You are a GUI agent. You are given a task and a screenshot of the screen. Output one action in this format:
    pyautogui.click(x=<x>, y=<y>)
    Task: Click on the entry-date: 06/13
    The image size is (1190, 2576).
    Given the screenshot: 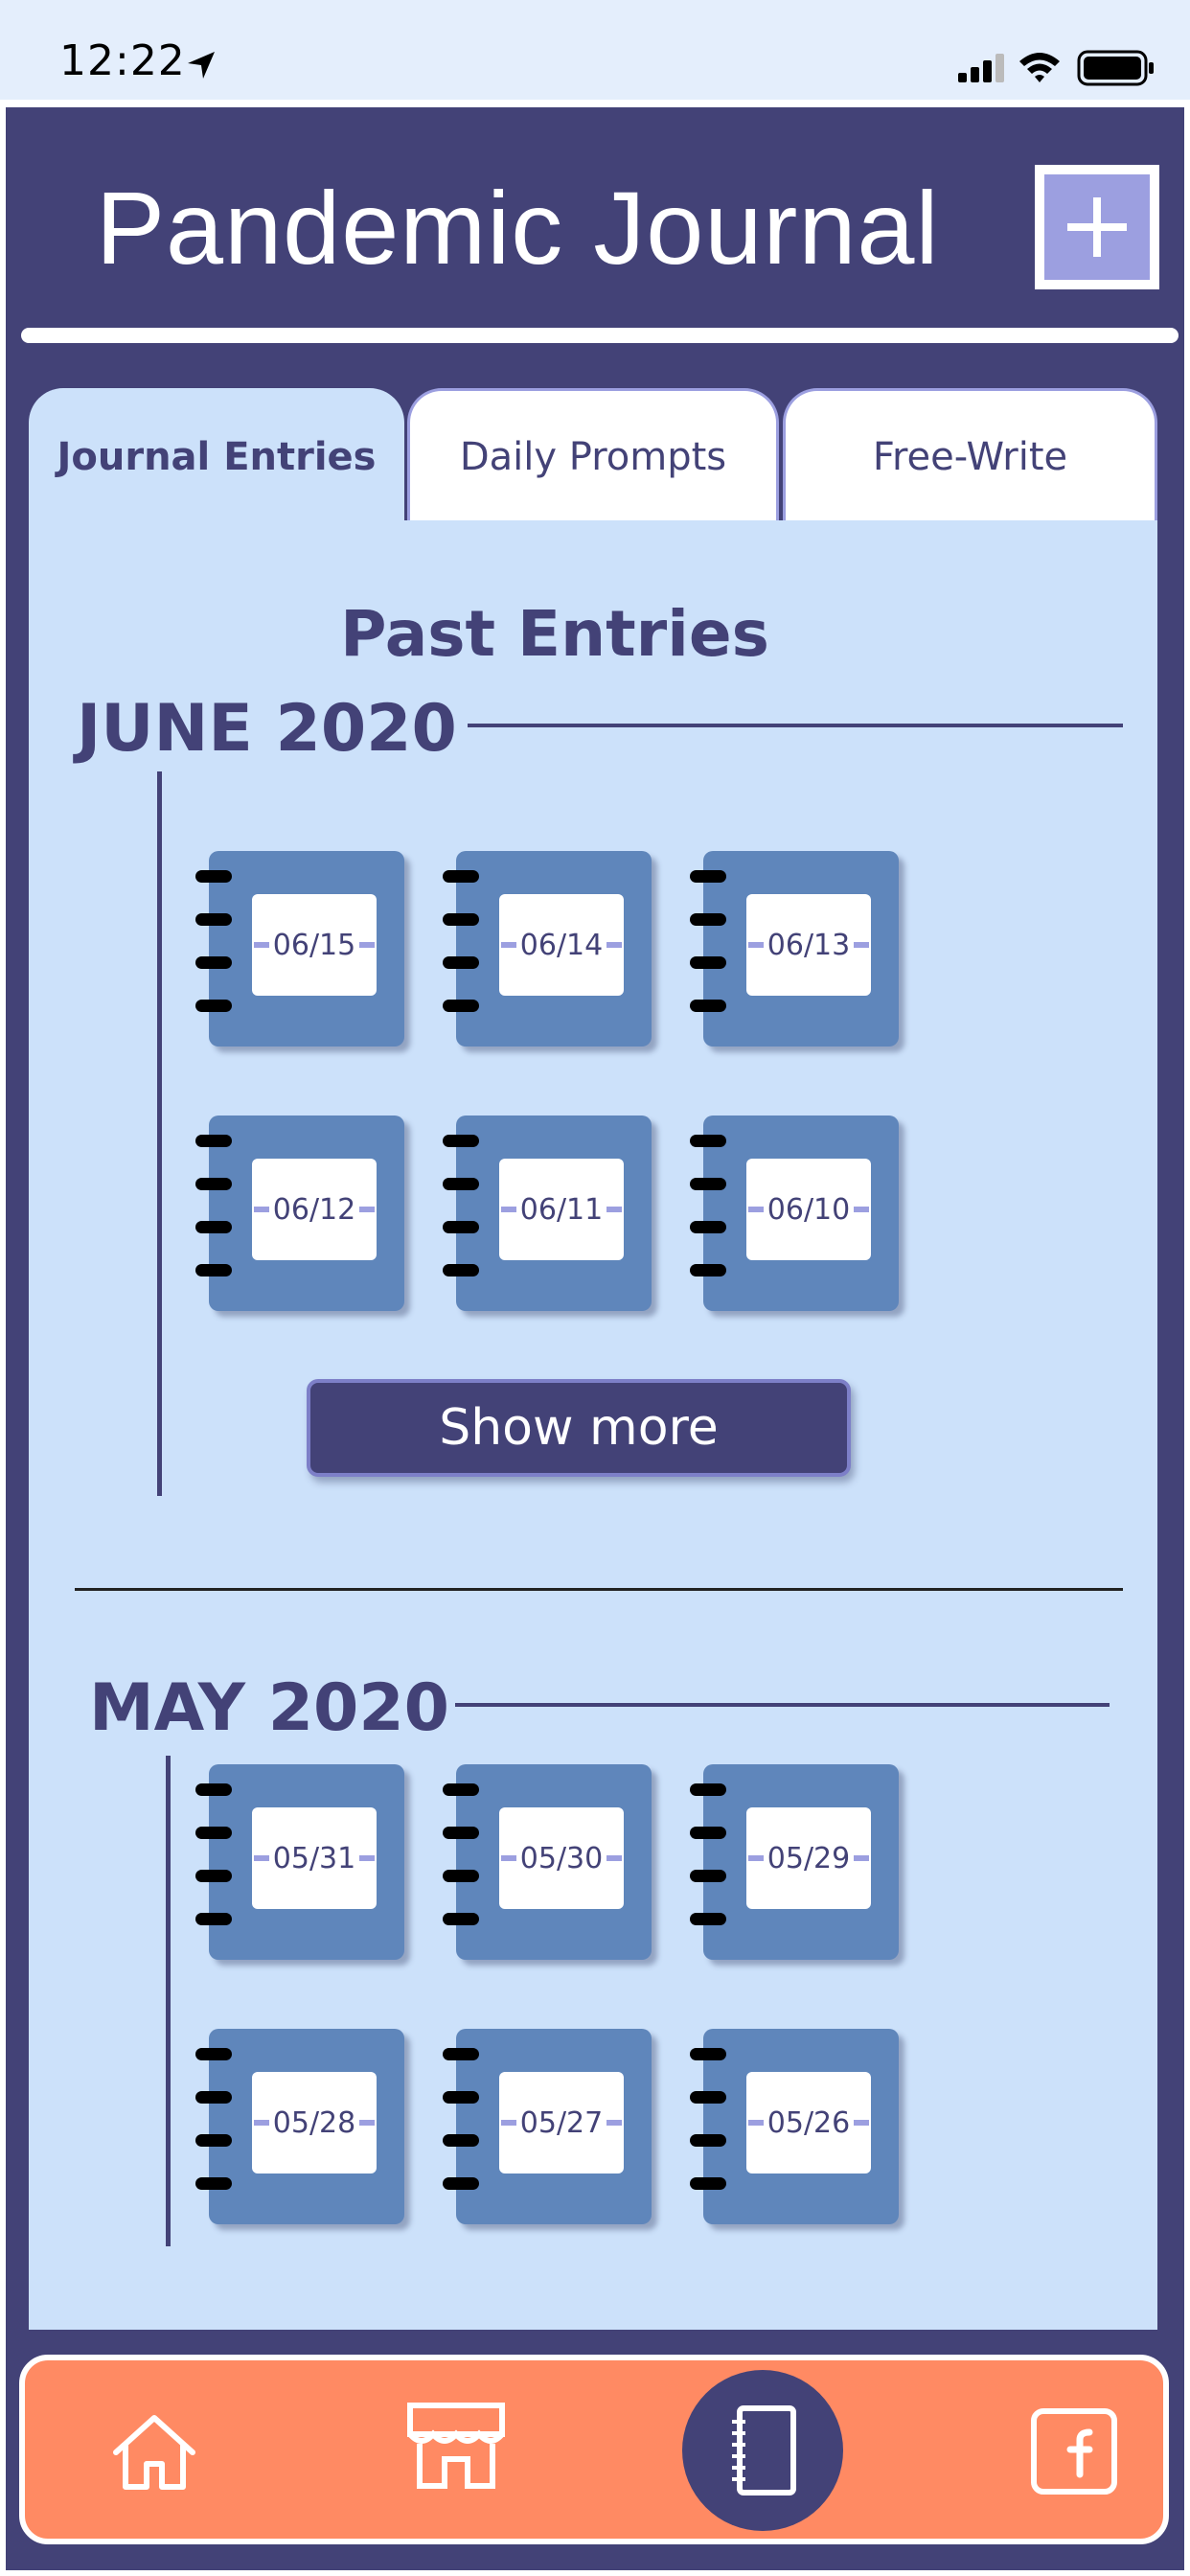 What is the action you would take?
    pyautogui.click(x=809, y=945)
    